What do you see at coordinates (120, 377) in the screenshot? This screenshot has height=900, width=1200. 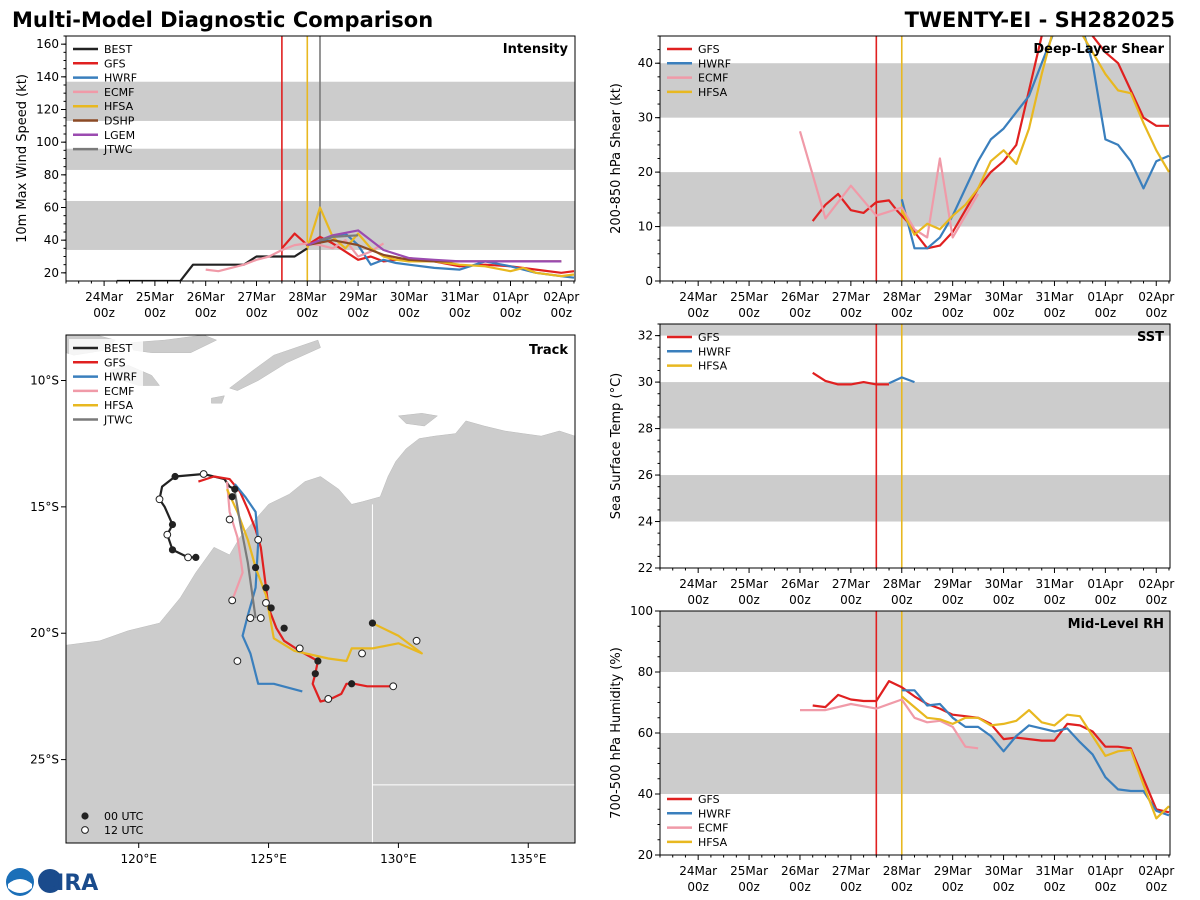 I see `track-legend-label-hwrf: HWRF` at bounding box center [120, 377].